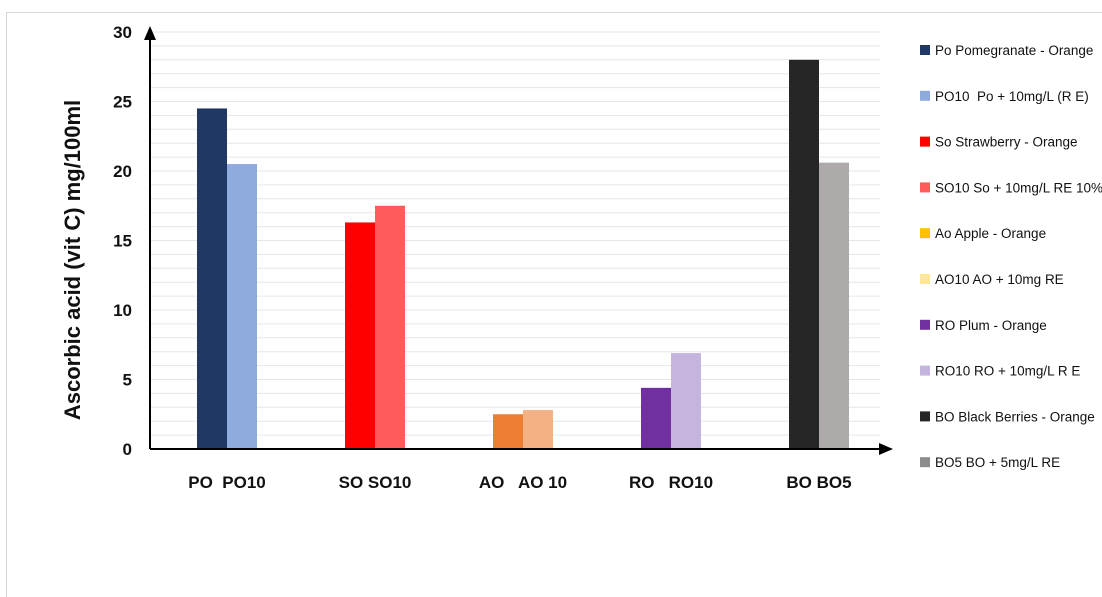 Image resolution: width=1102 pixels, height=597 pixels. Describe the element at coordinates (1007, 371) in the screenshot. I see `legend-label: RO10 RO + 10mg/L R E` at that location.